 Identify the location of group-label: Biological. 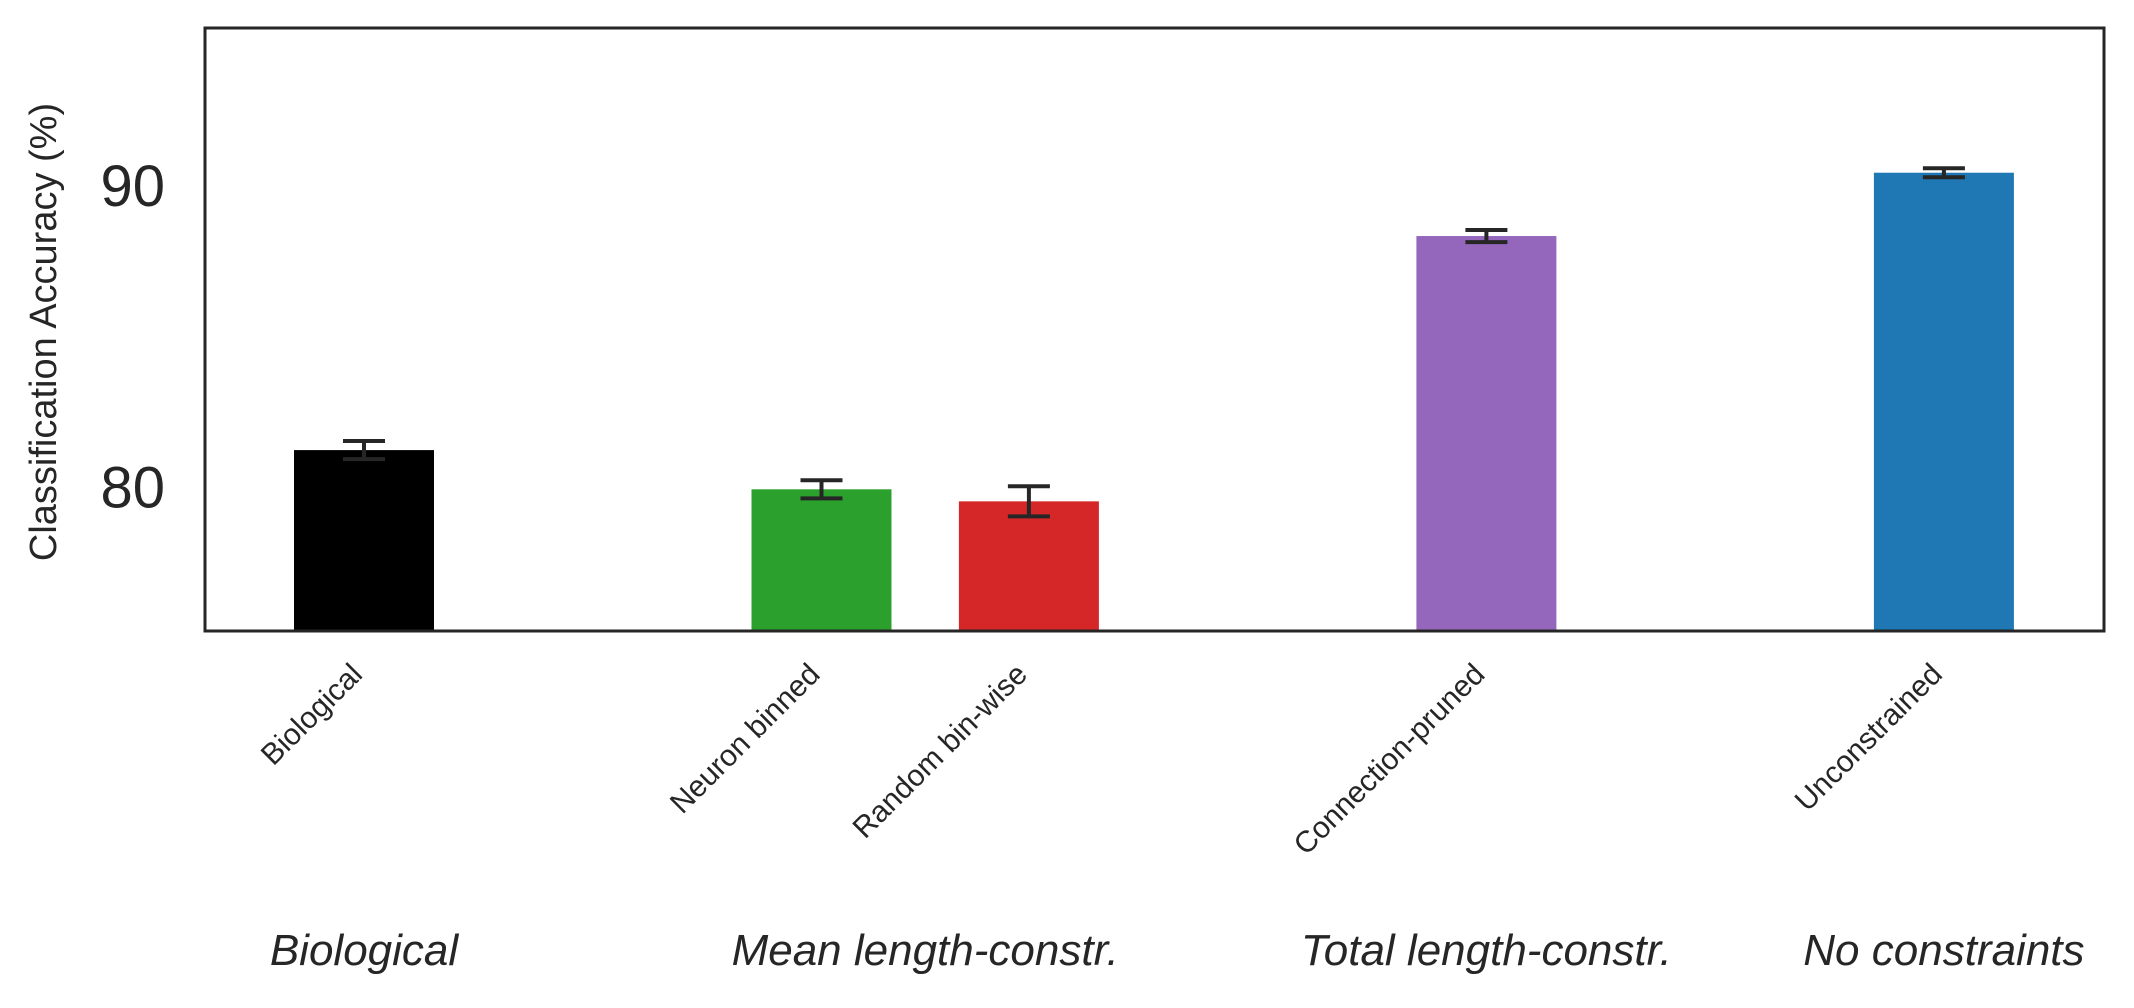
(365, 950).